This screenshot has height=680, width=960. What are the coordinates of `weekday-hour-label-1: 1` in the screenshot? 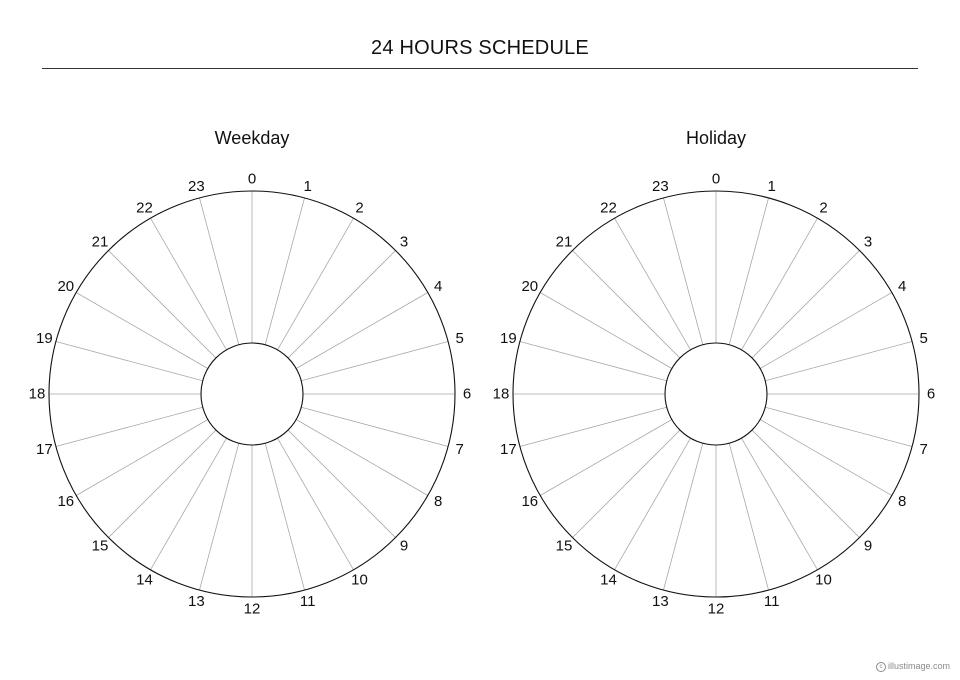 It's located at (307, 186).